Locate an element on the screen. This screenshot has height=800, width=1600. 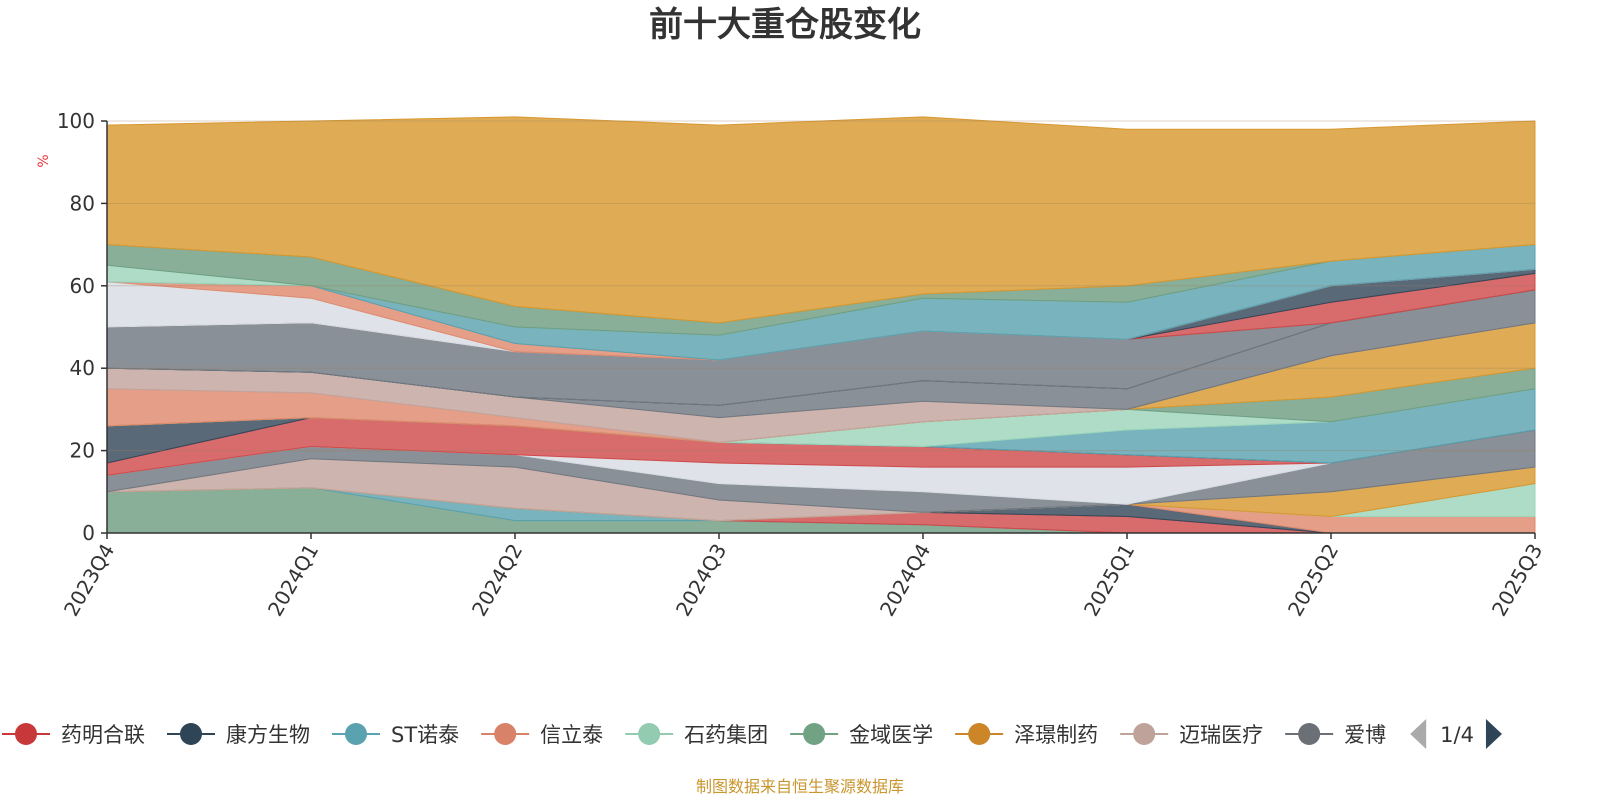
legend-pager: 1/4 is located at coordinates (1456, 734).